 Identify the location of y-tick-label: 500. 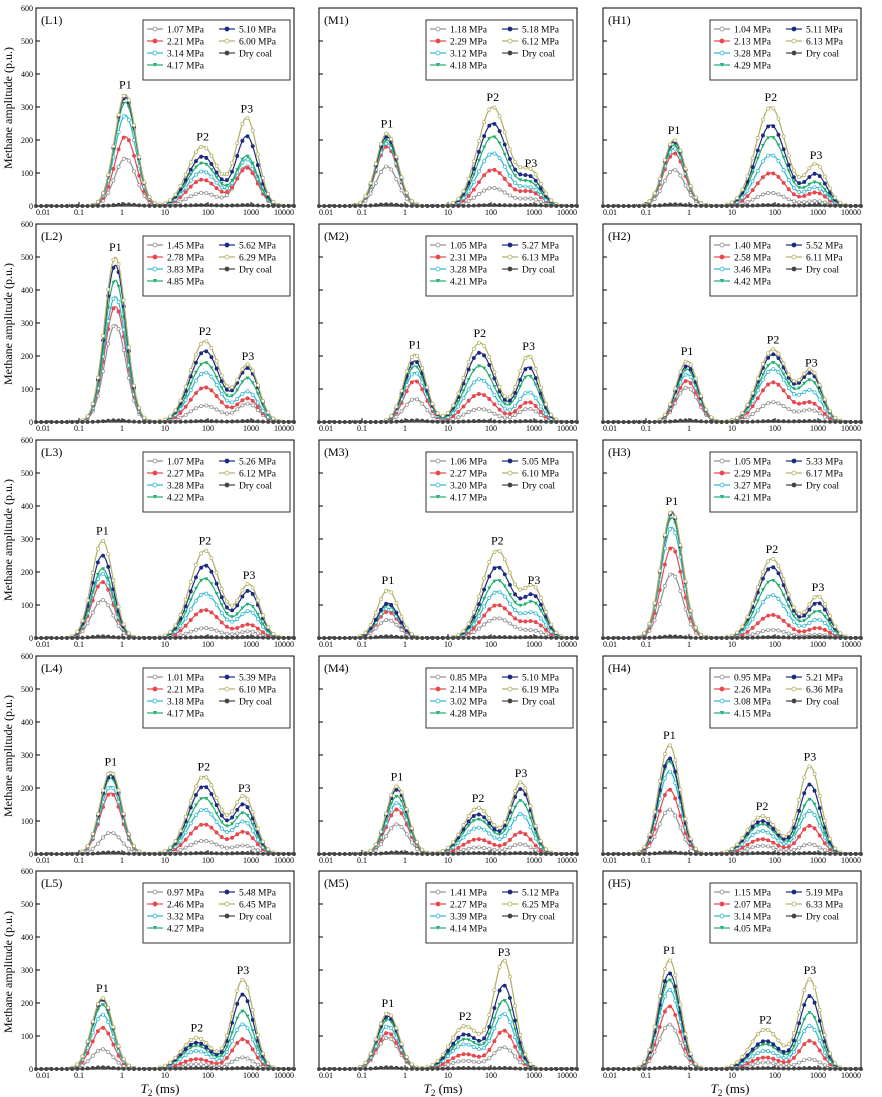
(27, 473).